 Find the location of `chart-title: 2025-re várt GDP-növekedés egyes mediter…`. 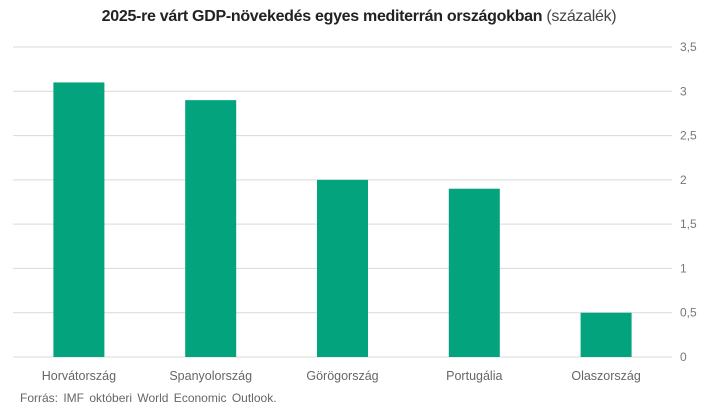

chart-title: 2025-re várt GDP-növekedés egyes mediter… is located at coordinates (359, 17).